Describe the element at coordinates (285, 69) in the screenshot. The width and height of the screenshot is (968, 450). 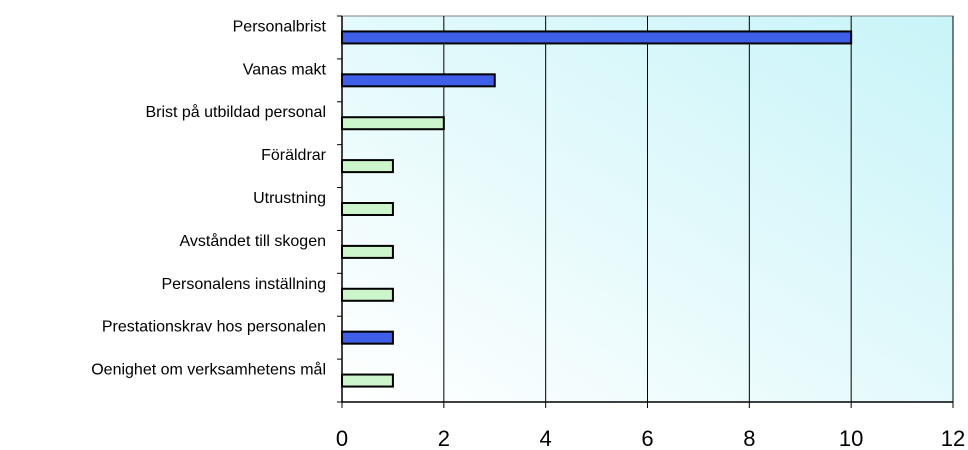
I see `category-label: Vanas makt` at that location.